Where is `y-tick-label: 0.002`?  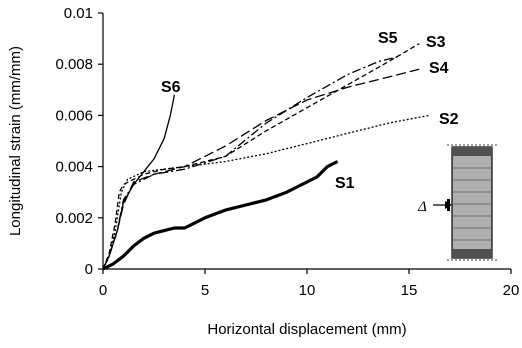 y-tick-label: 0.002 is located at coordinates (74, 218).